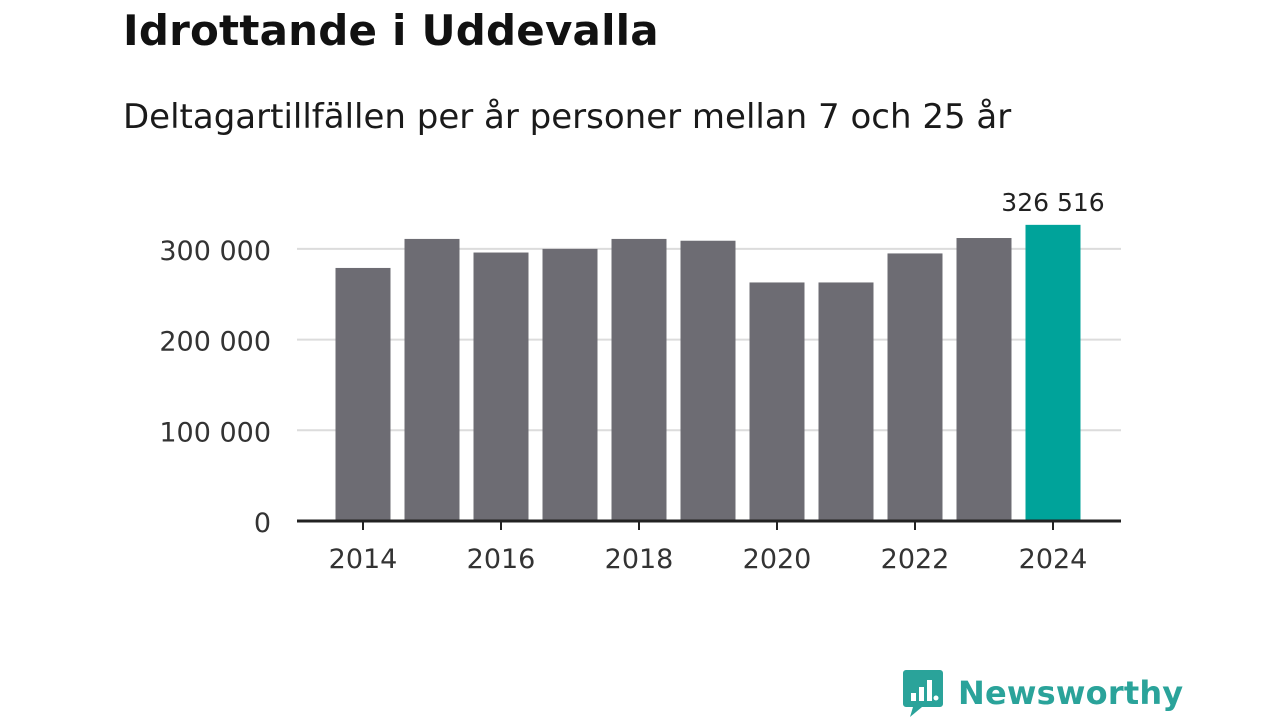 The height and width of the screenshot is (720, 1280). I want to click on x-tick-label: 2020, so click(777, 559).